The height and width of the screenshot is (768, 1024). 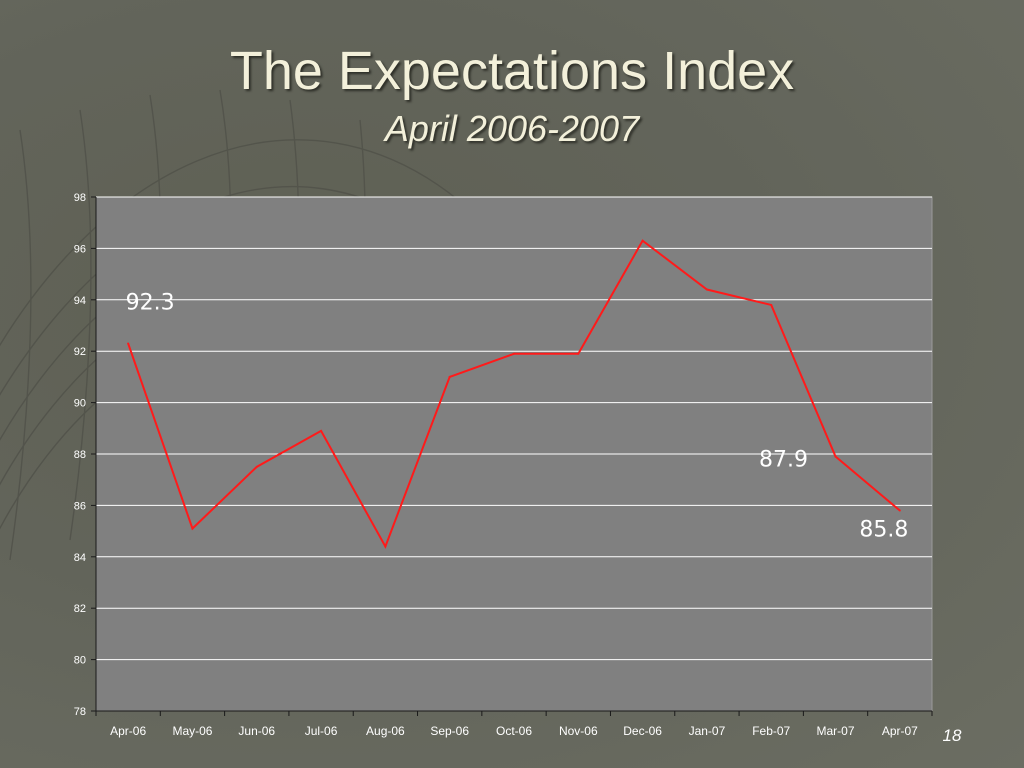 What do you see at coordinates (883, 530) in the screenshot?
I see `data-label: 85.8` at bounding box center [883, 530].